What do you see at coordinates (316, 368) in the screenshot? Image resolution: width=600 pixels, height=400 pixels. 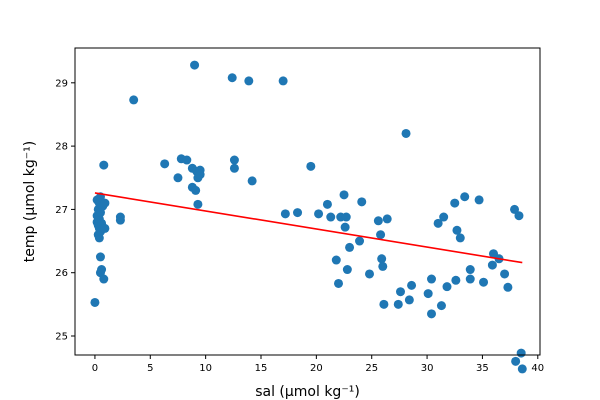 I see `x-tick-label: 20` at bounding box center [316, 368].